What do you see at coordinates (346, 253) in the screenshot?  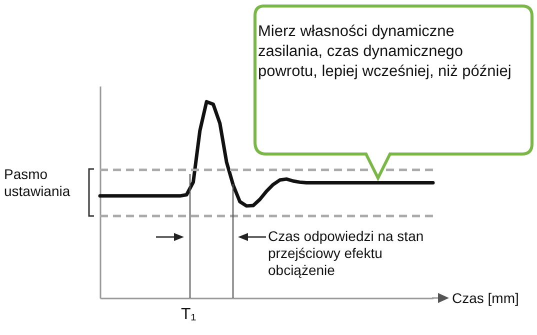 I see `annotation: Czas odpowiedzi na stan przejściowy efektu obciążenie` at bounding box center [346, 253].